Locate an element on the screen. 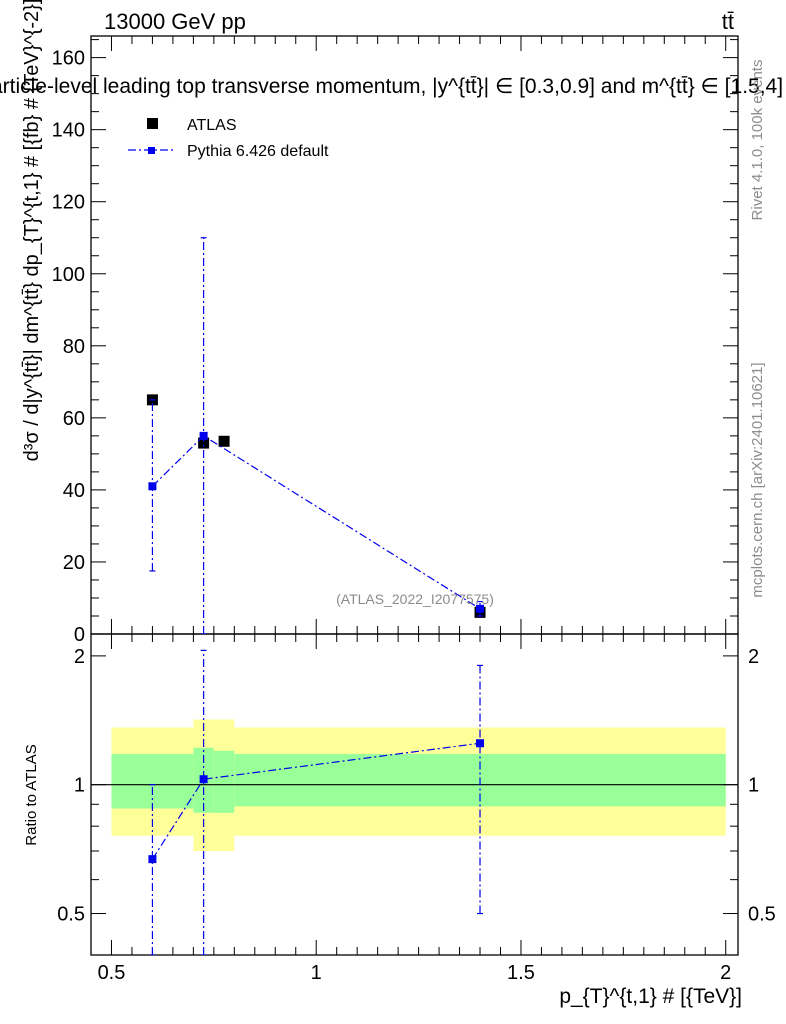 Image resolution: width=786 pixels, height=1024 pixels. main-y-tick-label: 40 is located at coordinates (74, 491).